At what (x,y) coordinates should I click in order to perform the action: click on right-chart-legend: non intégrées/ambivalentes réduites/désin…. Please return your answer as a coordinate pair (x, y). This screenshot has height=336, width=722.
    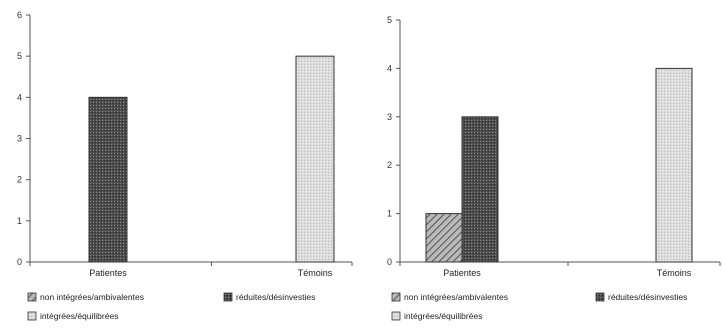
    Looking at the image, I should click on (539, 306).